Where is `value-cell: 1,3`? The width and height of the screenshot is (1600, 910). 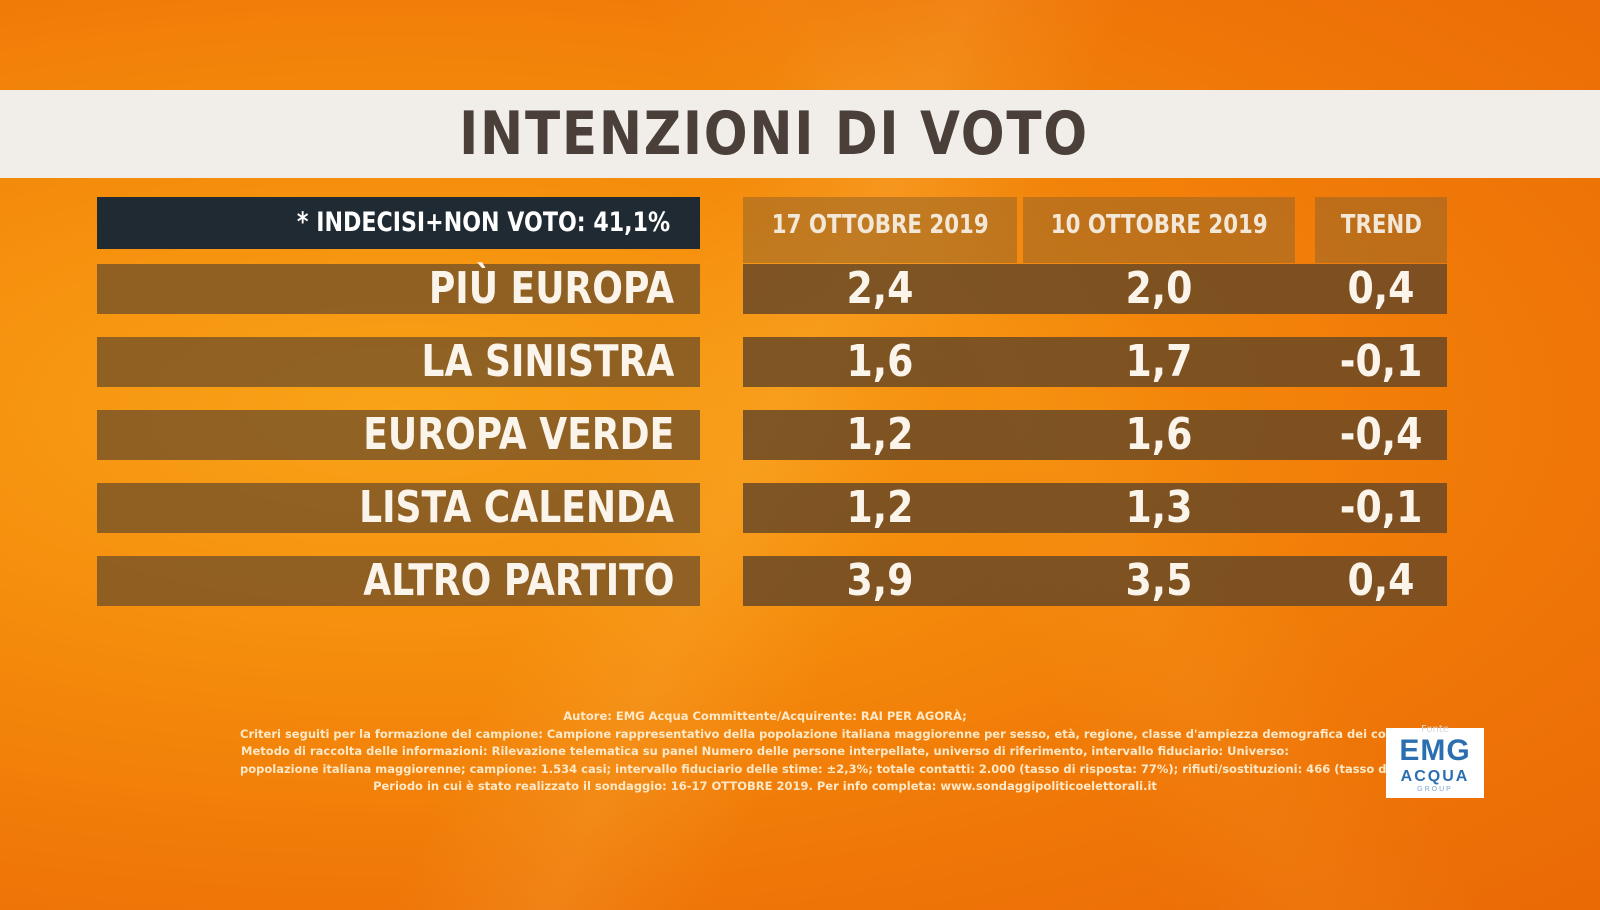
value-cell: 1,3 is located at coordinates (1159, 508).